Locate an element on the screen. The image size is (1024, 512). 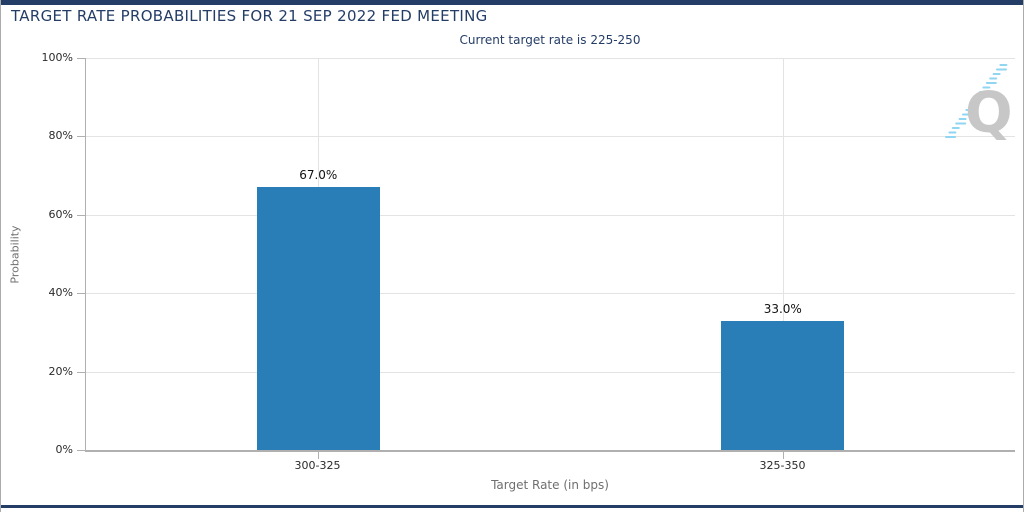
y-tick-label: 0% is located at coordinates (64, 449).